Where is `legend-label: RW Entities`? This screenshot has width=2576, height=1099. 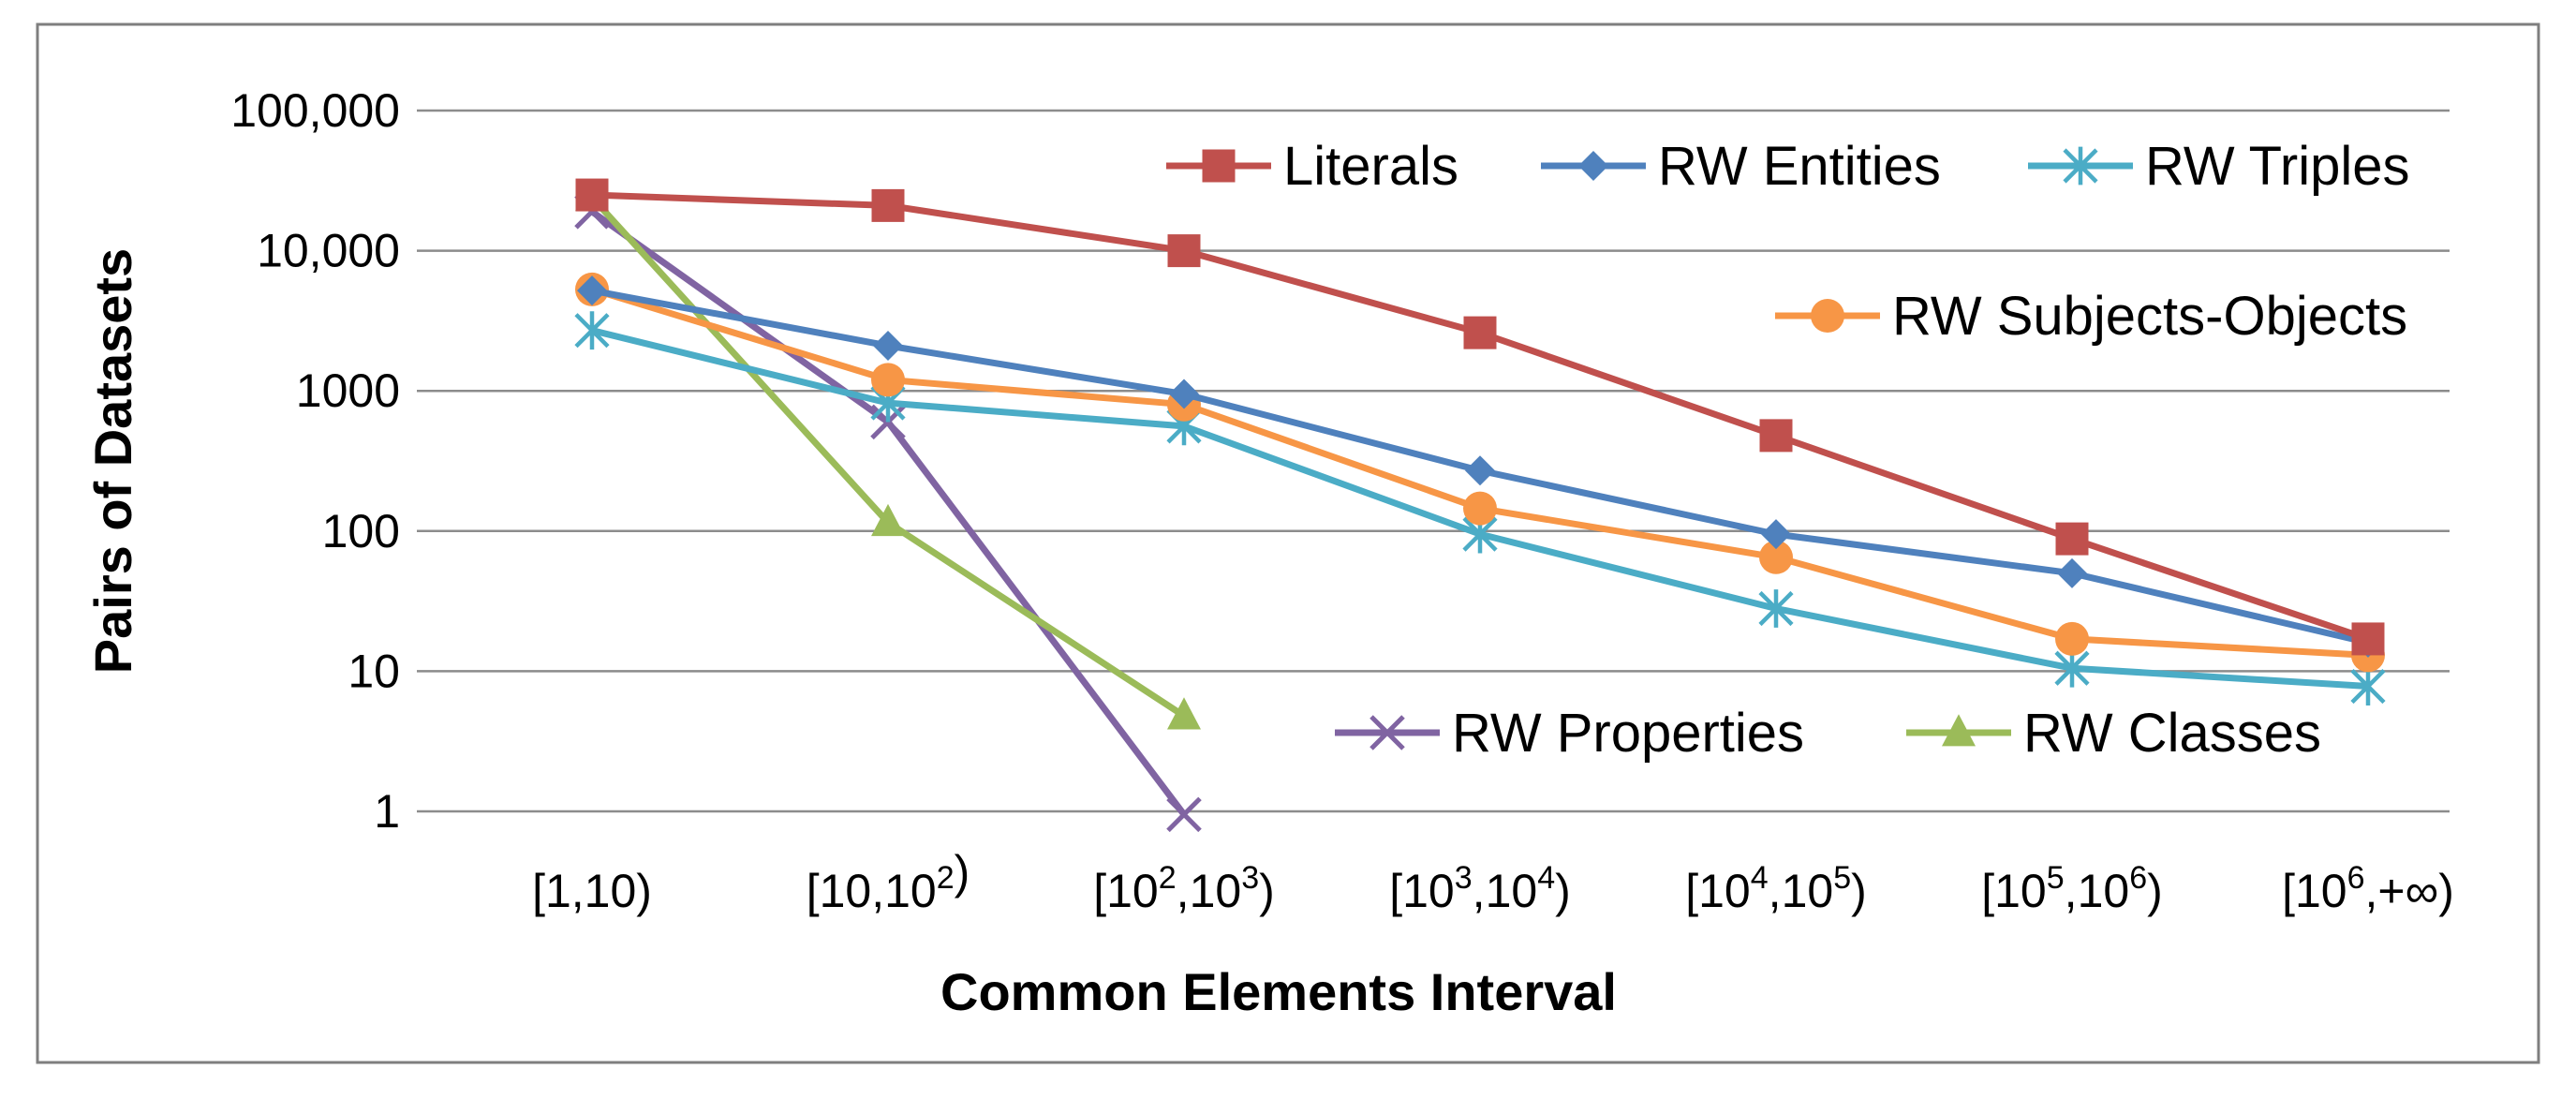
legend-label: RW Entities is located at coordinates (1799, 166).